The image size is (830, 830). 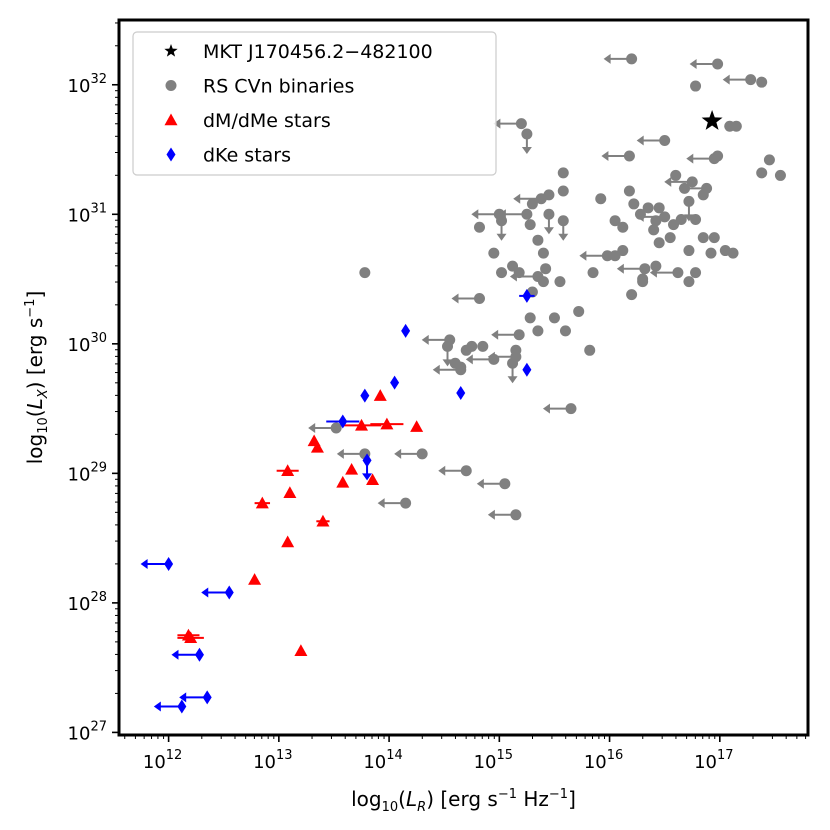 I want to click on x-tick-label-0: 1012, so click(x=162, y=760).